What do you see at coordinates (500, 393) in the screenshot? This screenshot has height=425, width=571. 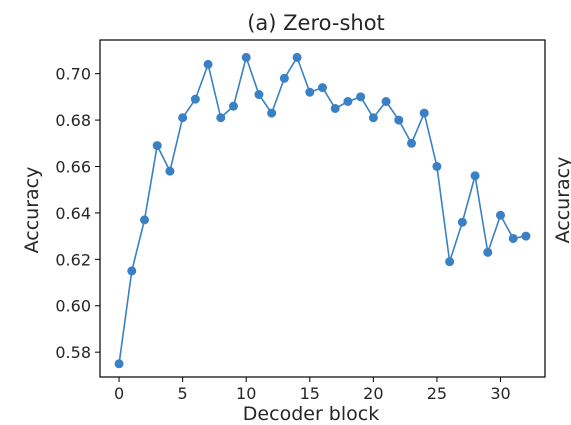 I see `x-tick-label: 30` at bounding box center [500, 393].